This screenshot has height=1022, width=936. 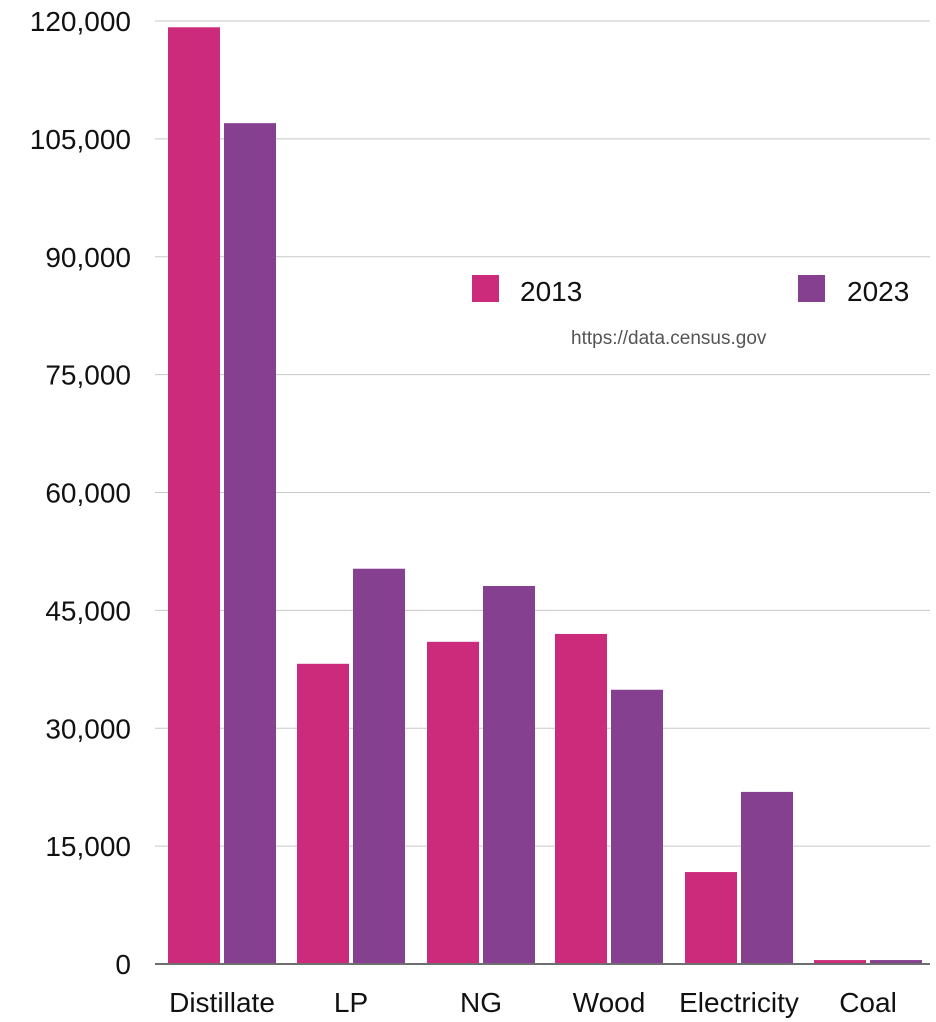 What do you see at coordinates (896, 962) in the screenshot?
I see `bar-coal-2023` at bounding box center [896, 962].